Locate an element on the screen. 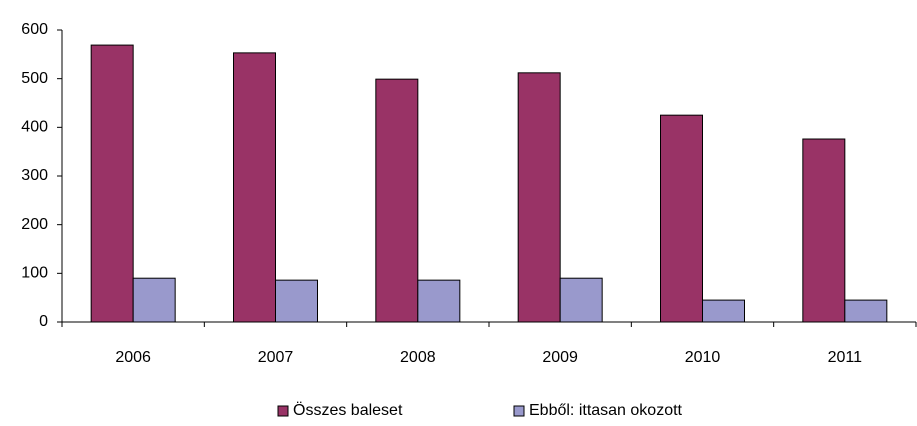  x-tick-label: 2011 is located at coordinates (845, 357).